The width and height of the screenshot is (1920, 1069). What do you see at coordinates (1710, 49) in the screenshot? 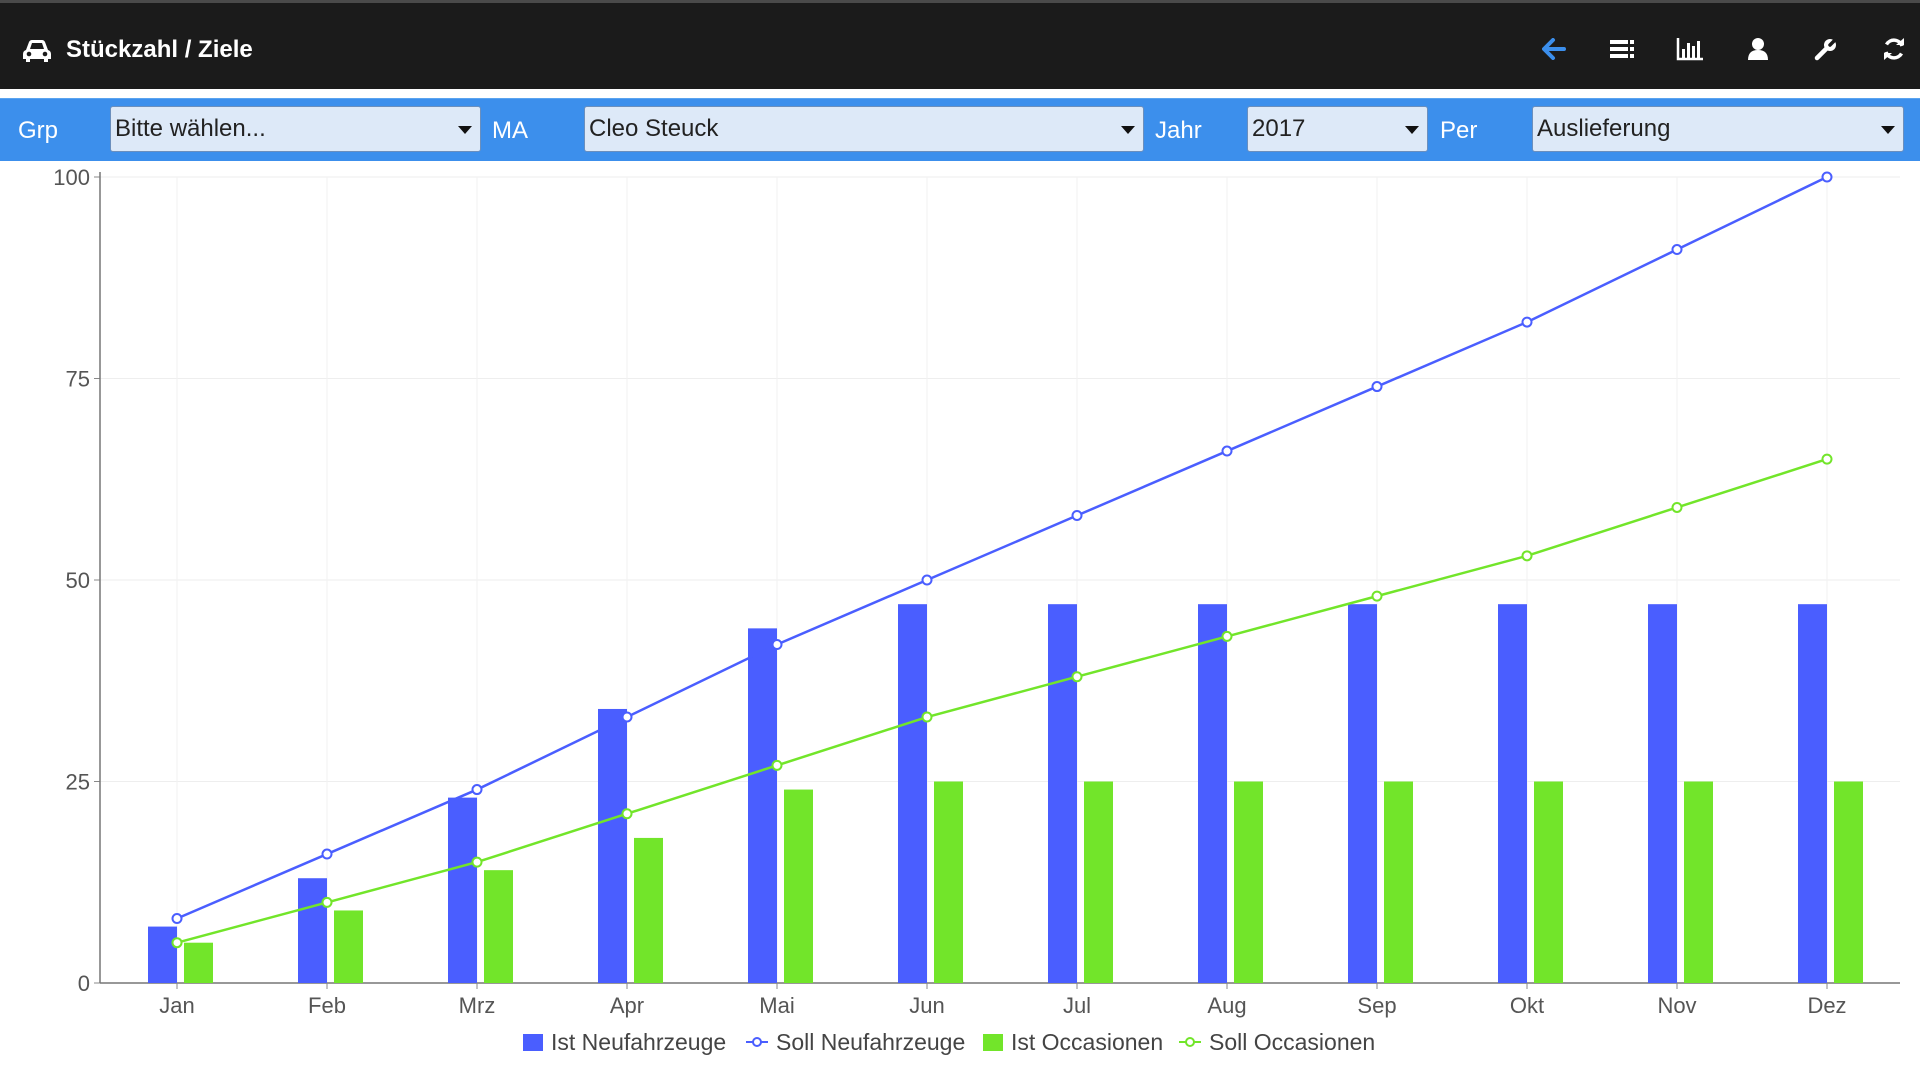
I see `nav-icons: ?` at bounding box center [1710, 49].